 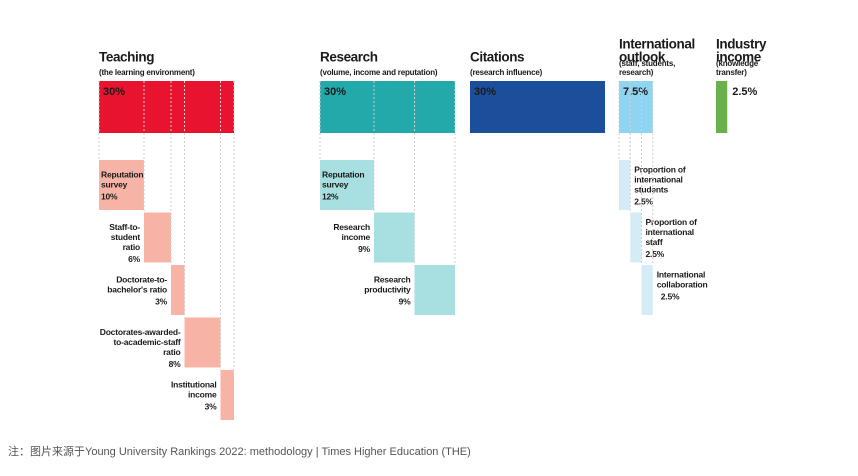 I want to click on group-title: Industry, so click(x=741, y=44).